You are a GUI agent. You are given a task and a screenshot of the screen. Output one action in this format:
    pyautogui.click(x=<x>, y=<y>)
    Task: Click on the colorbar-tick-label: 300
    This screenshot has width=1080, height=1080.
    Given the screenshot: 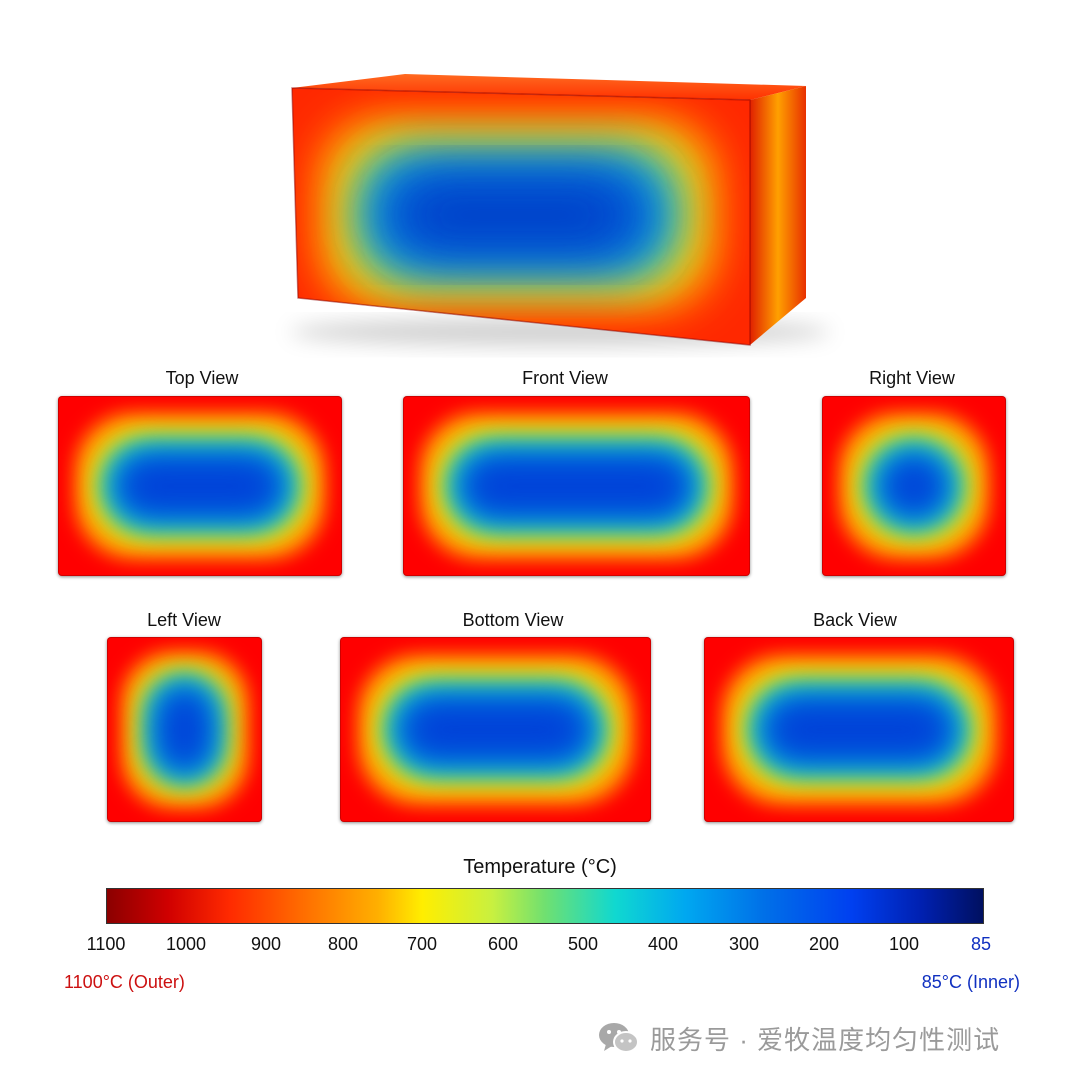 What is the action you would take?
    pyautogui.click(x=744, y=944)
    